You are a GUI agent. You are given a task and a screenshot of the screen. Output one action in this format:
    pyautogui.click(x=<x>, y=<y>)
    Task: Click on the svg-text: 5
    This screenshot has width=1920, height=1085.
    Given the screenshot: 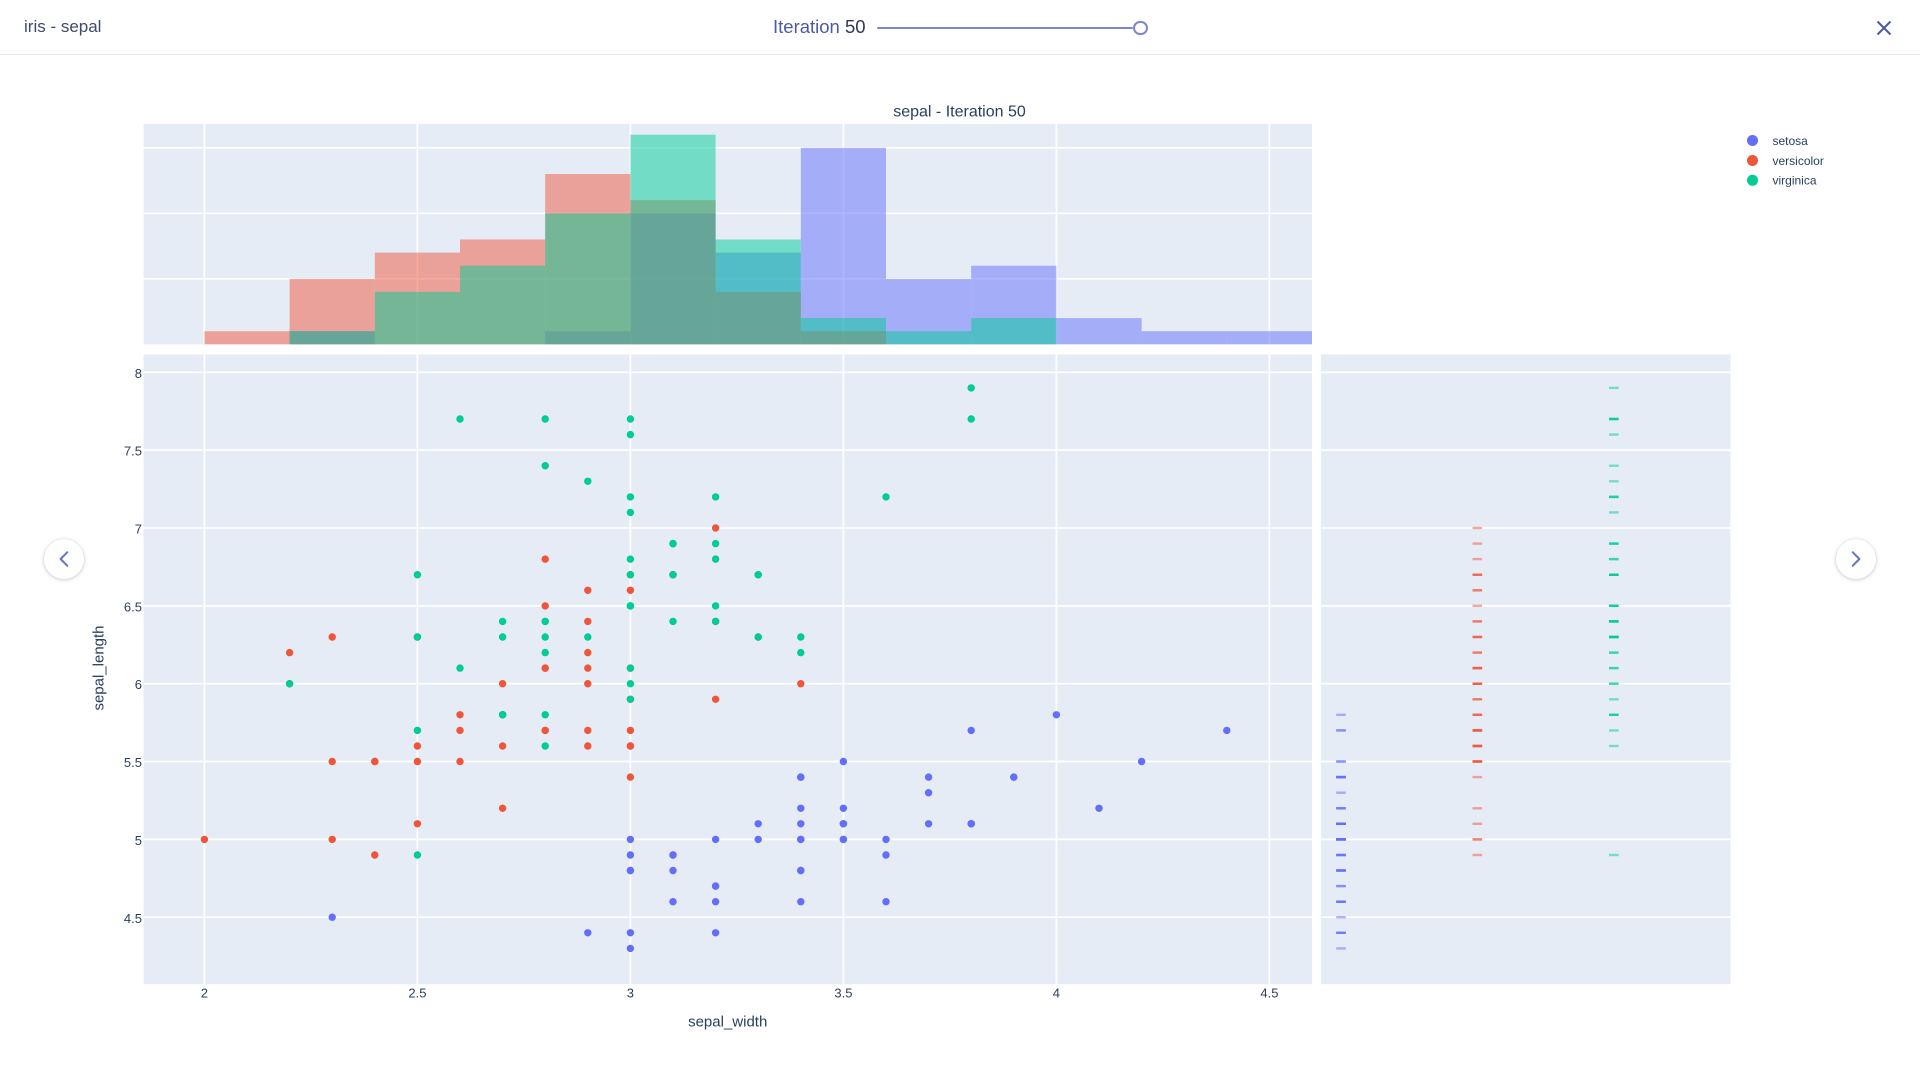 What is the action you would take?
    pyautogui.click(x=138, y=840)
    